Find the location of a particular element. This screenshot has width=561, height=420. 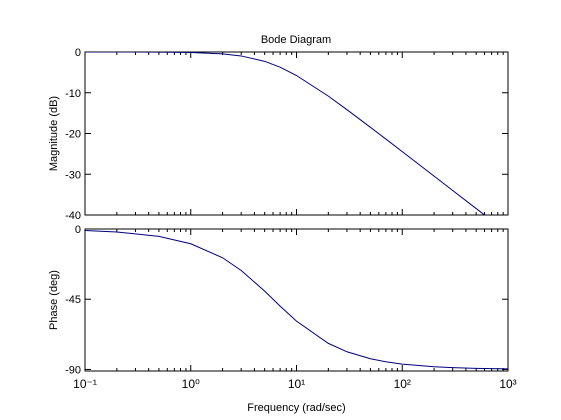

y-tick-label: -20 is located at coordinates (73, 135).